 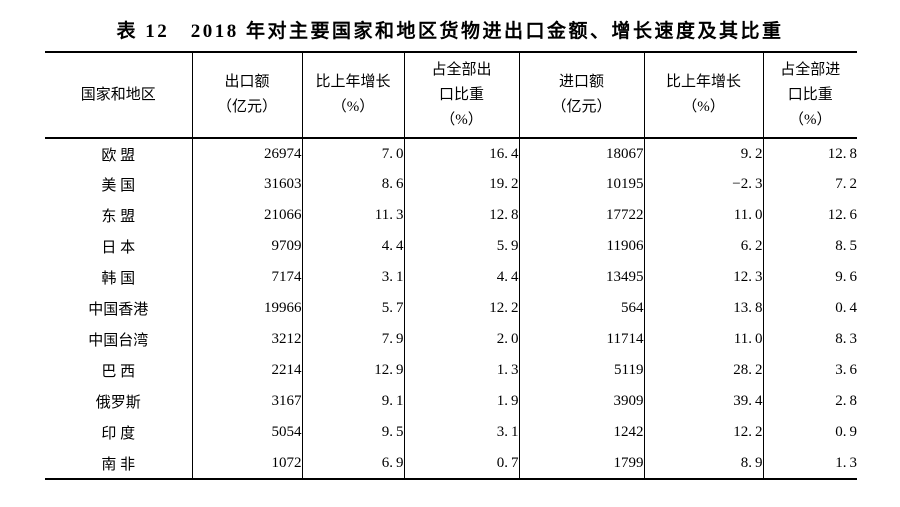 I want to click on cell-import_share: 9. 6, so click(x=809, y=277).